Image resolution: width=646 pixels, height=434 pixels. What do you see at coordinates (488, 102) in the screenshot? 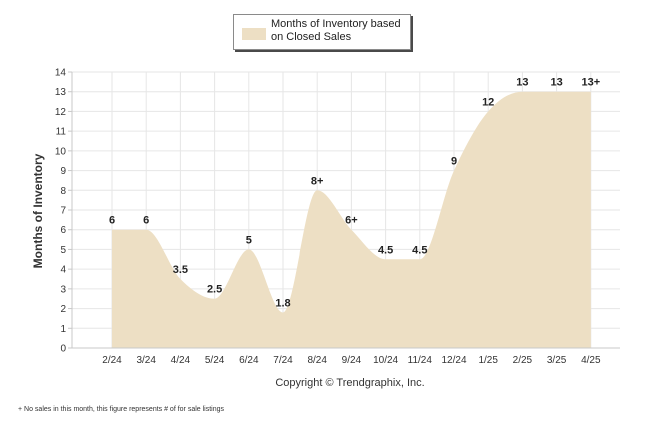
I see `data-label: 12` at bounding box center [488, 102].